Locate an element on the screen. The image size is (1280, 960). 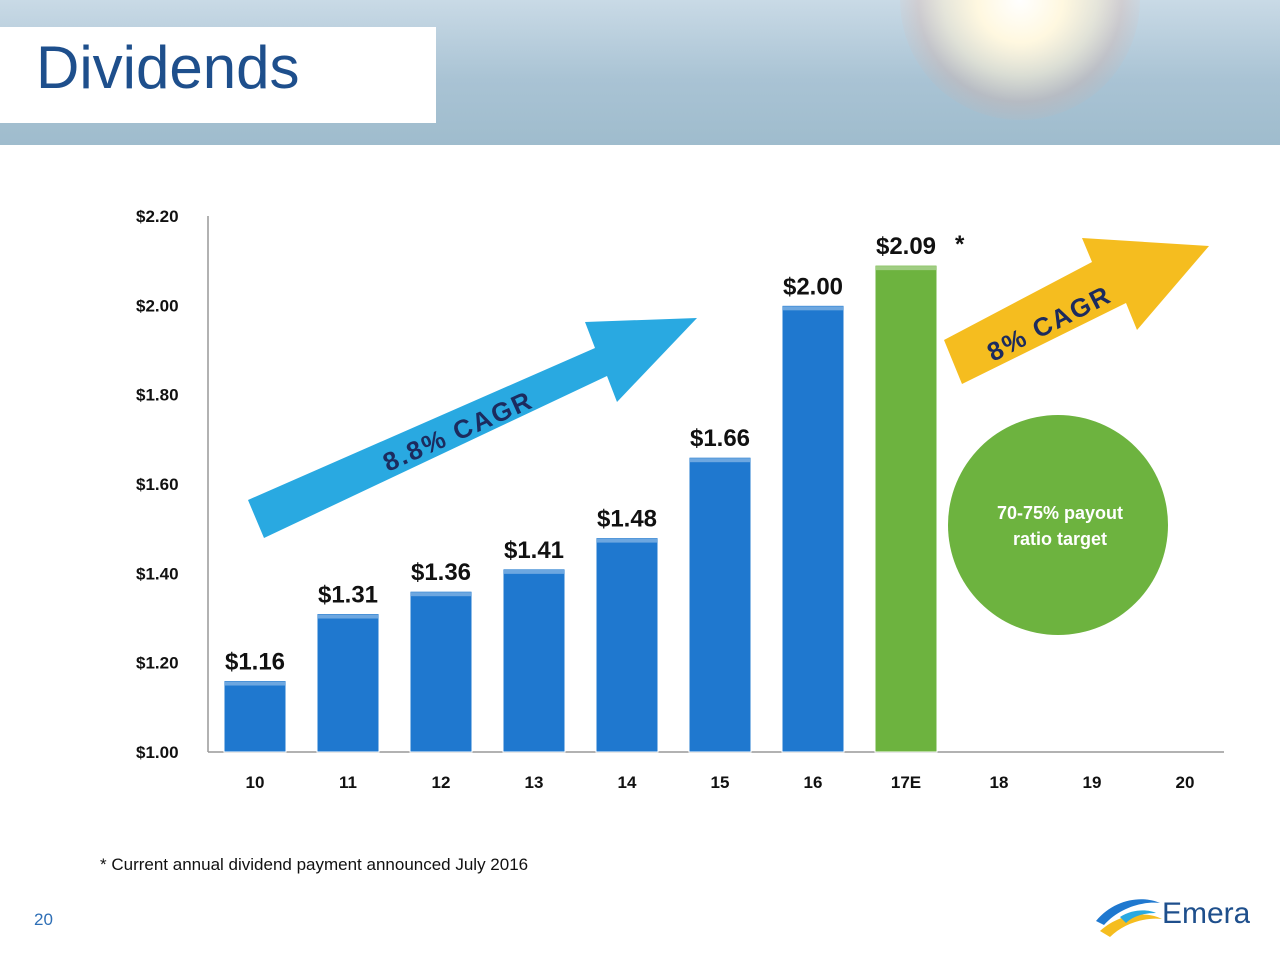
x-tick-label: 12 is located at coordinates (441, 782).